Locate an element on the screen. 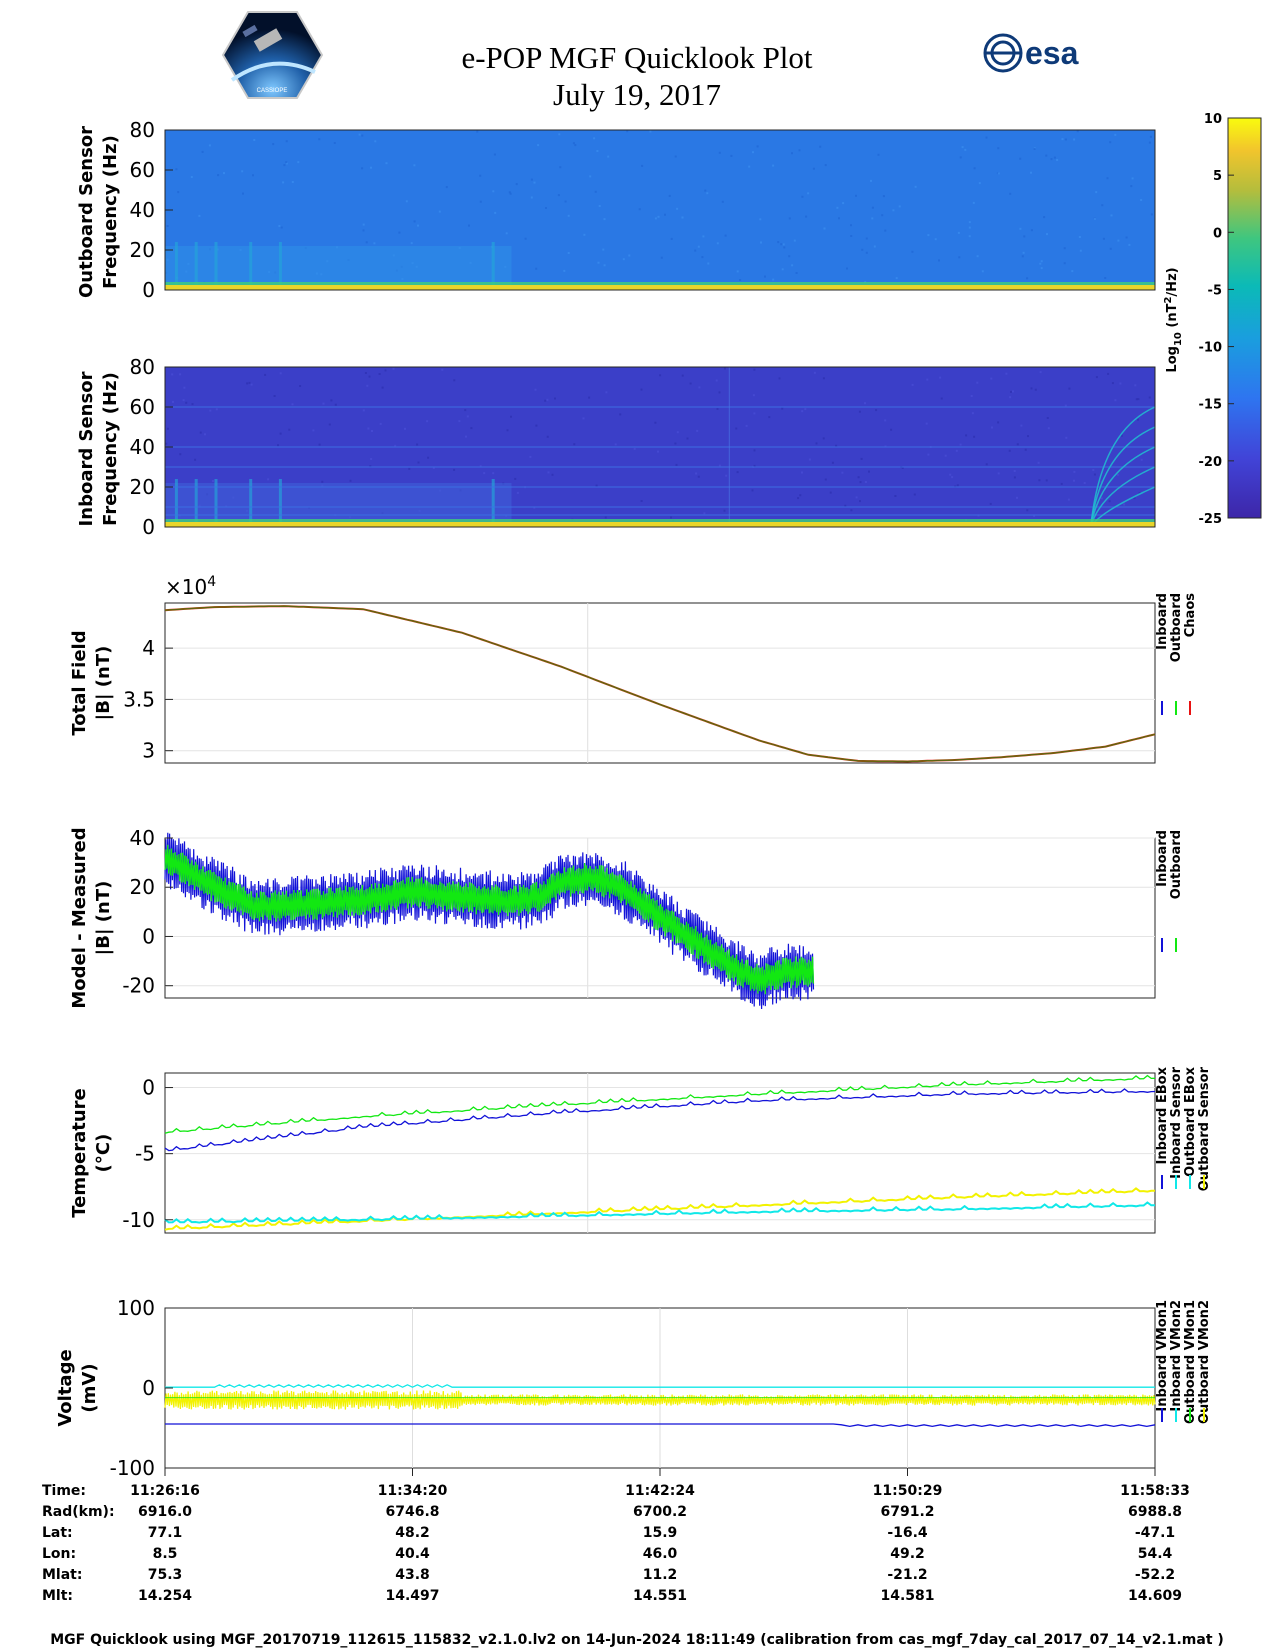 The height and width of the screenshot is (1650, 1275). orbit-cell: -21.2 is located at coordinates (907, 1575).